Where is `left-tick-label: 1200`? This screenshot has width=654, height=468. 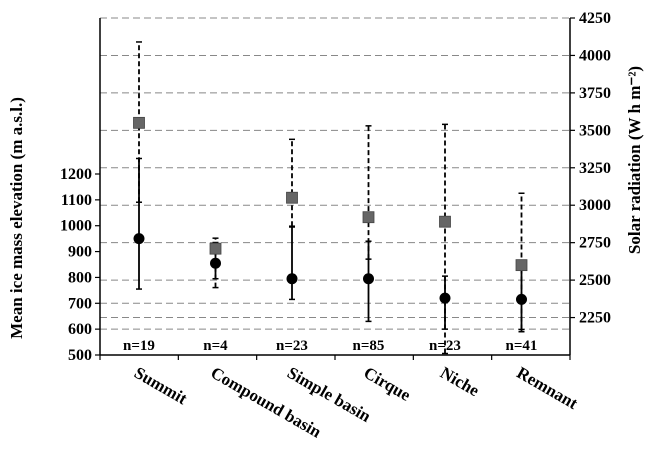 left-tick-label: 1200 is located at coordinates (76, 174).